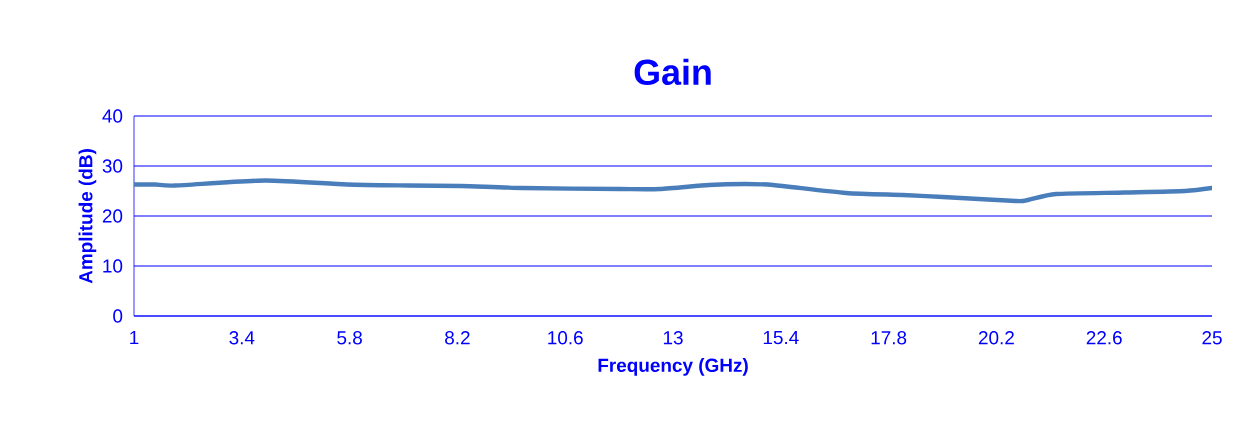 The width and height of the screenshot is (1253, 436). What do you see at coordinates (1212, 338) in the screenshot?
I see `x-tick-label: 25` at bounding box center [1212, 338].